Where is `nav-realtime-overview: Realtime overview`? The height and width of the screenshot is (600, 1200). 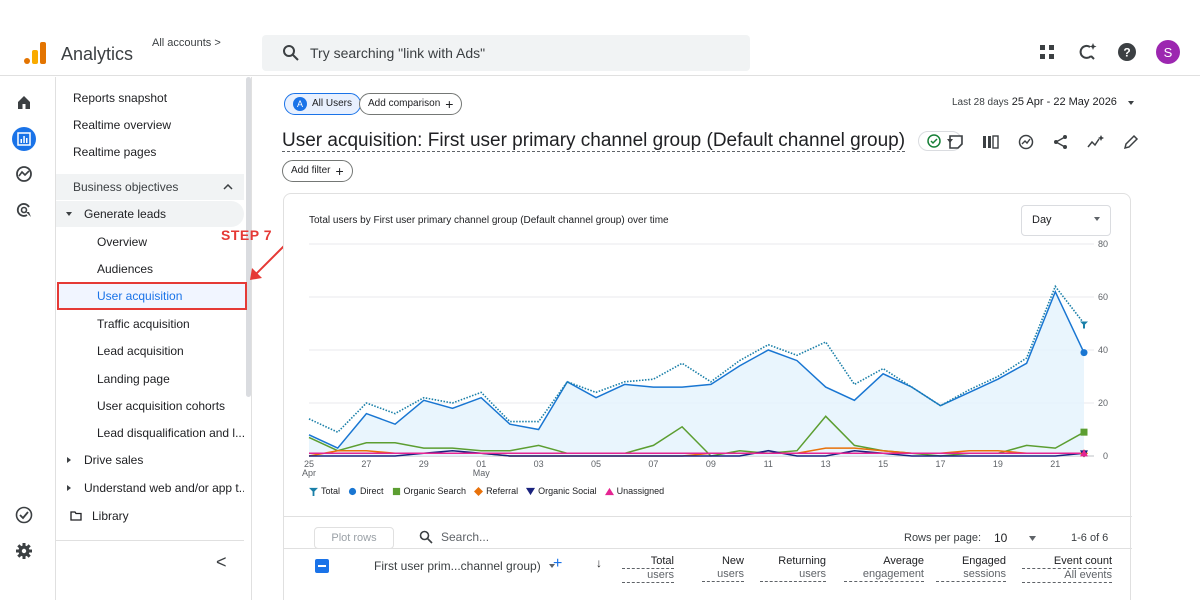 nav-realtime-overview: Realtime overview is located at coordinates (150, 125).